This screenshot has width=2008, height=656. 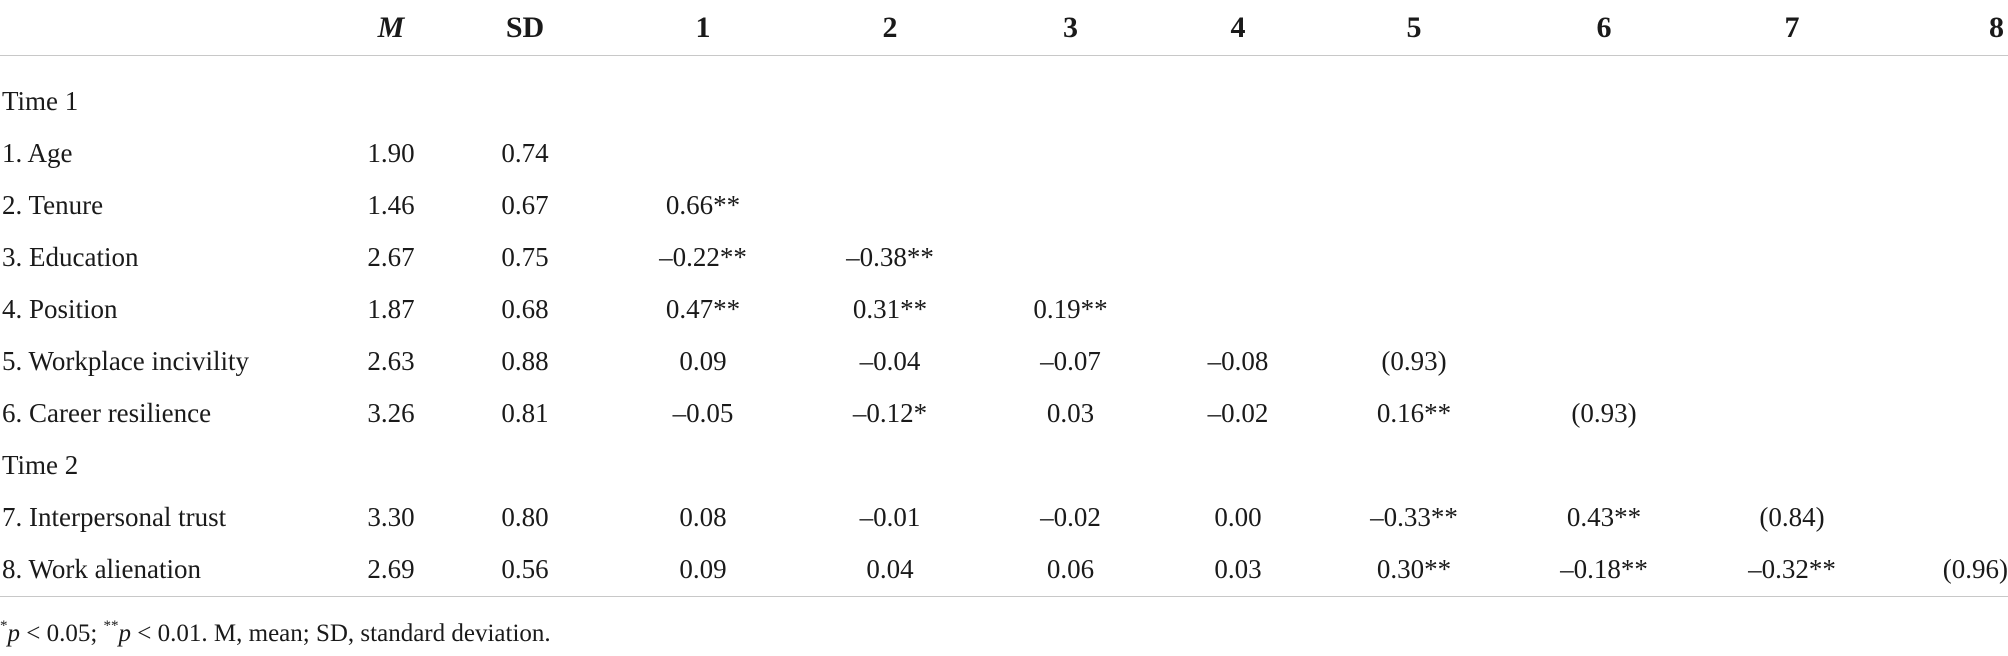 What do you see at coordinates (1238, 361) in the screenshot?
I see `corr-cell: –0.08` at bounding box center [1238, 361].